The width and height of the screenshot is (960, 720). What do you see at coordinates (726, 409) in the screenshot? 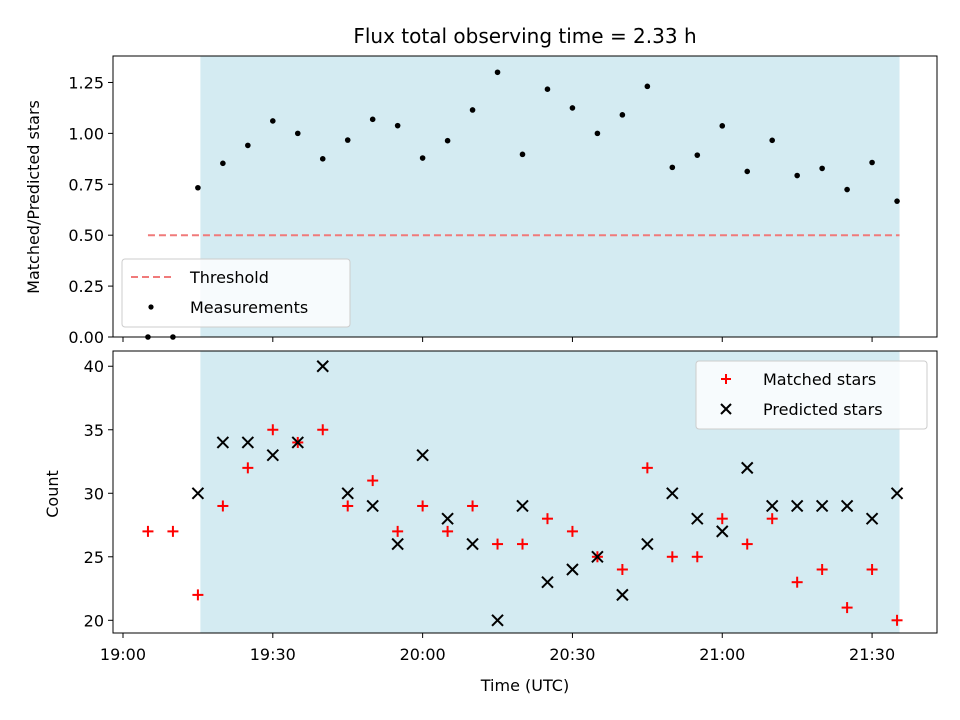
I see `legend-predicted-swatch` at bounding box center [726, 409].